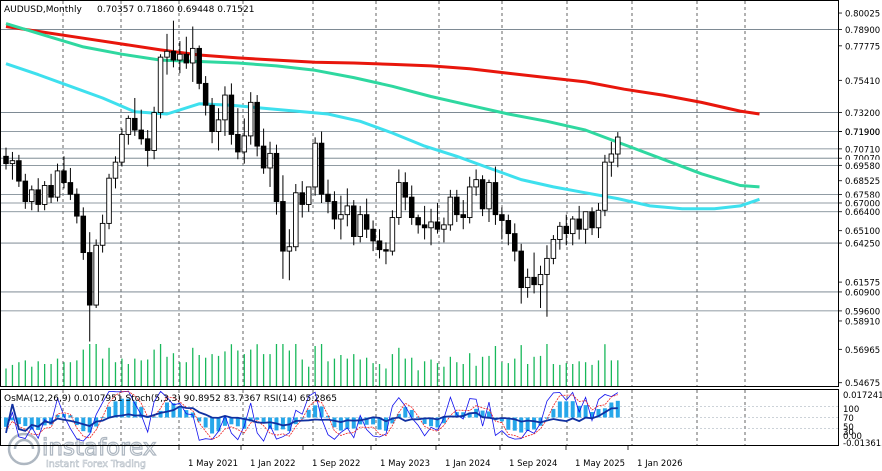 Image resolution: width=882 pixels, height=471 pixels. I want to click on price-tick-label: 0.65100, so click(862, 232).